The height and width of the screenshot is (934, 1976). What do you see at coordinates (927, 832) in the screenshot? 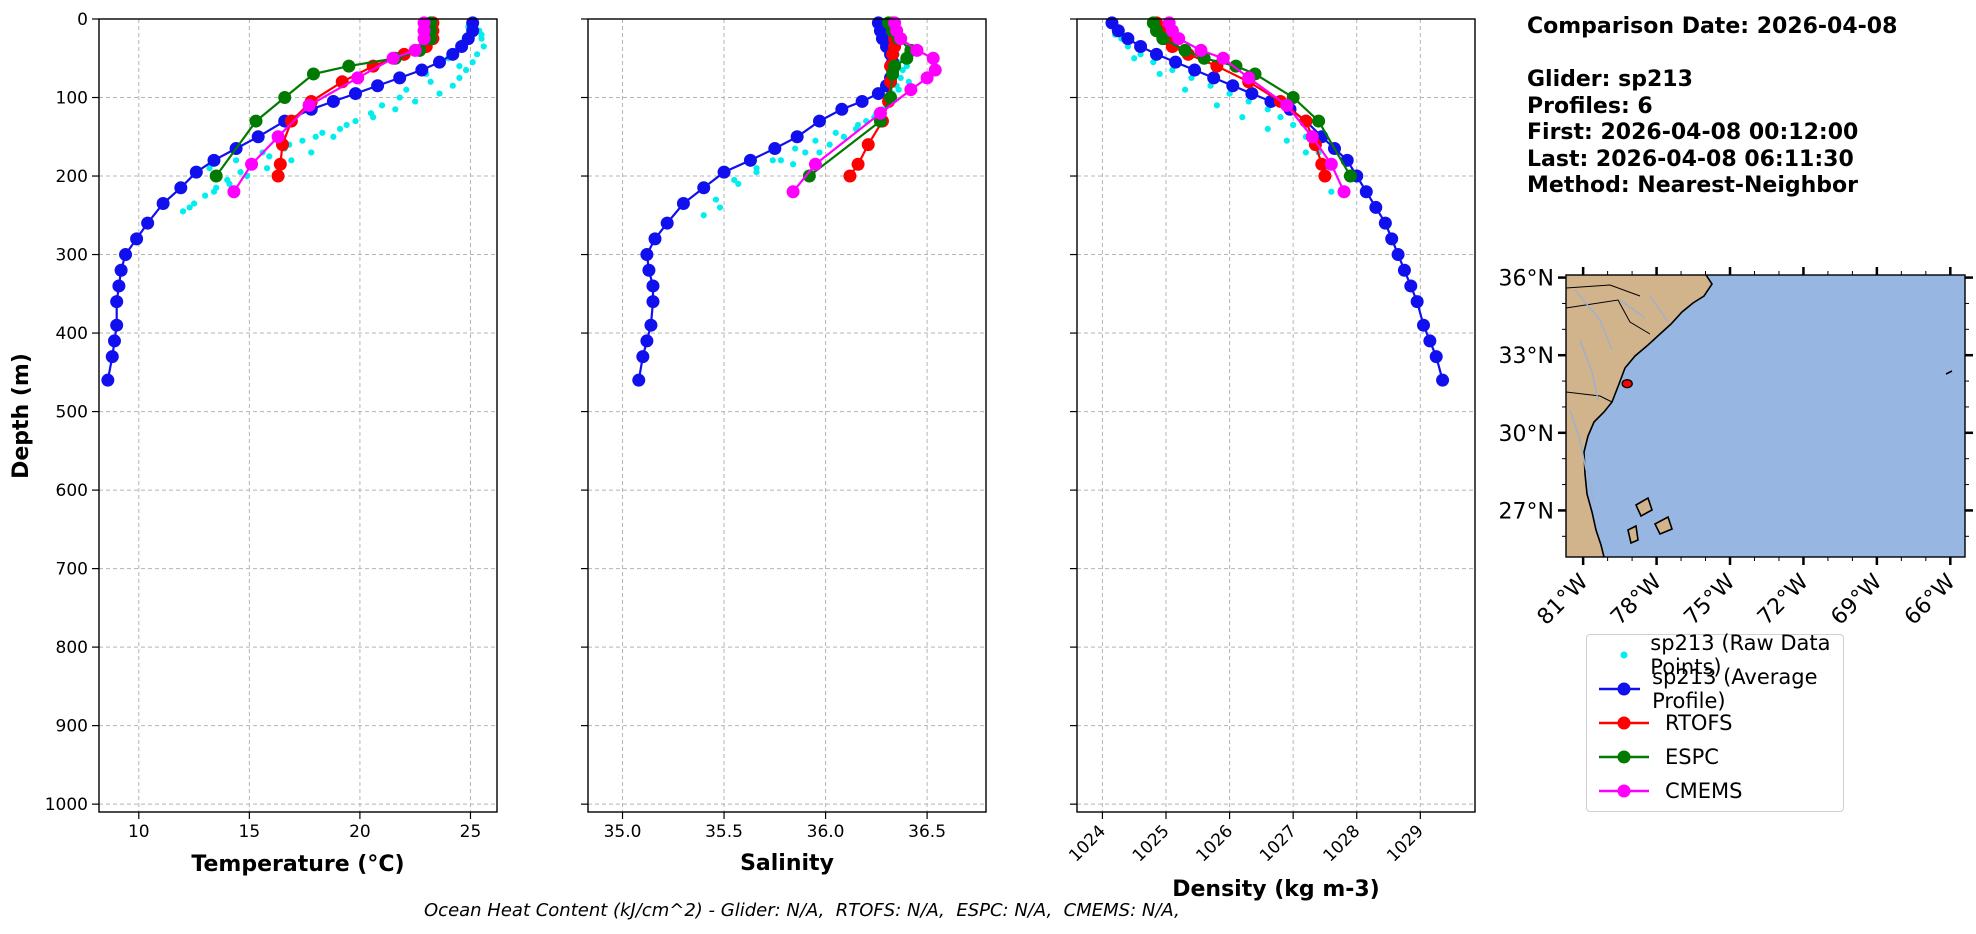
I see `salinity-xtick-label: 36.5` at bounding box center [927, 832].